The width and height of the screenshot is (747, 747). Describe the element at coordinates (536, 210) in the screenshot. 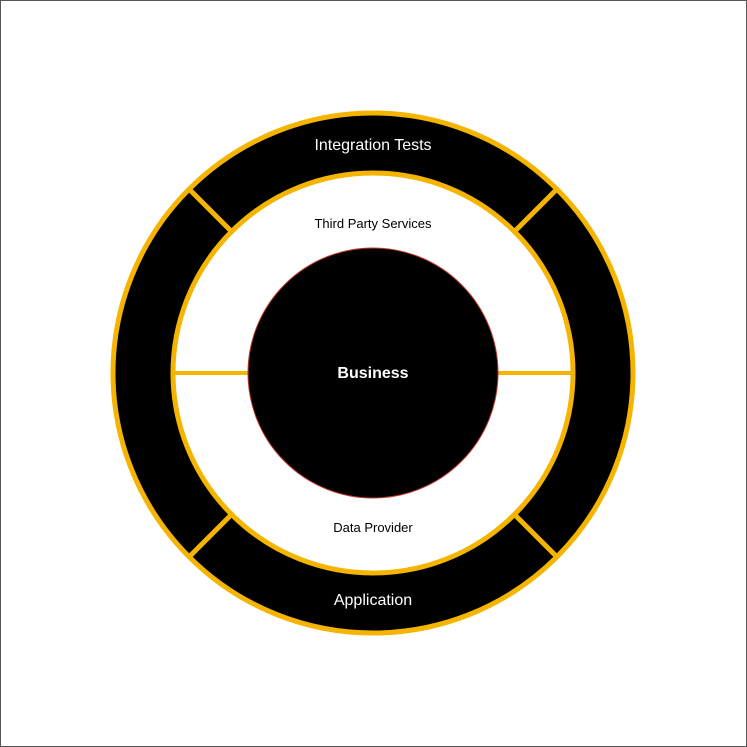

I see `outer-divider-top-right` at that location.